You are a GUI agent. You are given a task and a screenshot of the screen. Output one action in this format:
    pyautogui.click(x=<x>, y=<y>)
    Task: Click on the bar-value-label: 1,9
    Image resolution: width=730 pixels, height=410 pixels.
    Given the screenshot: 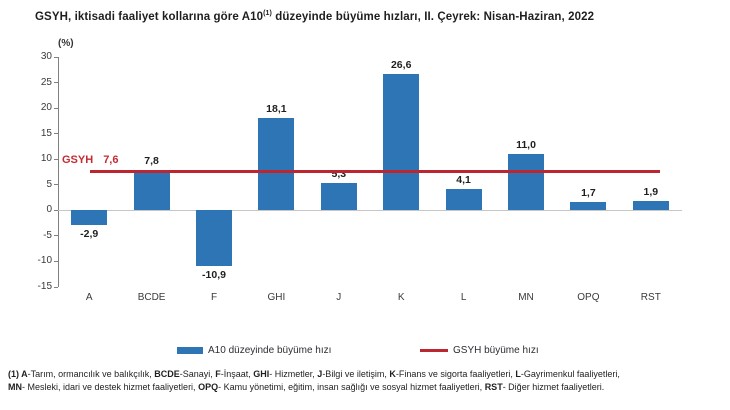 What is the action you would take?
    pyautogui.click(x=651, y=191)
    